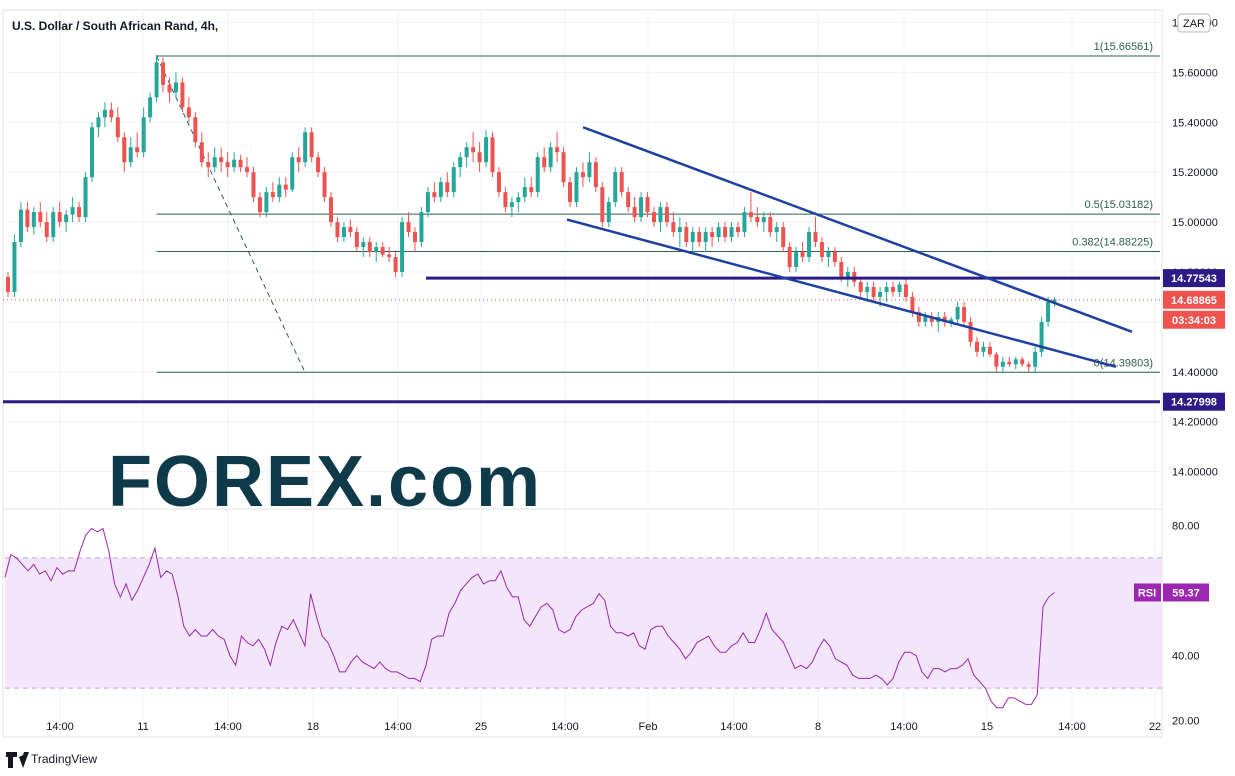 The image size is (1235, 776). I want to click on countdown-tag: 03:34:03, so click(1194, 319).